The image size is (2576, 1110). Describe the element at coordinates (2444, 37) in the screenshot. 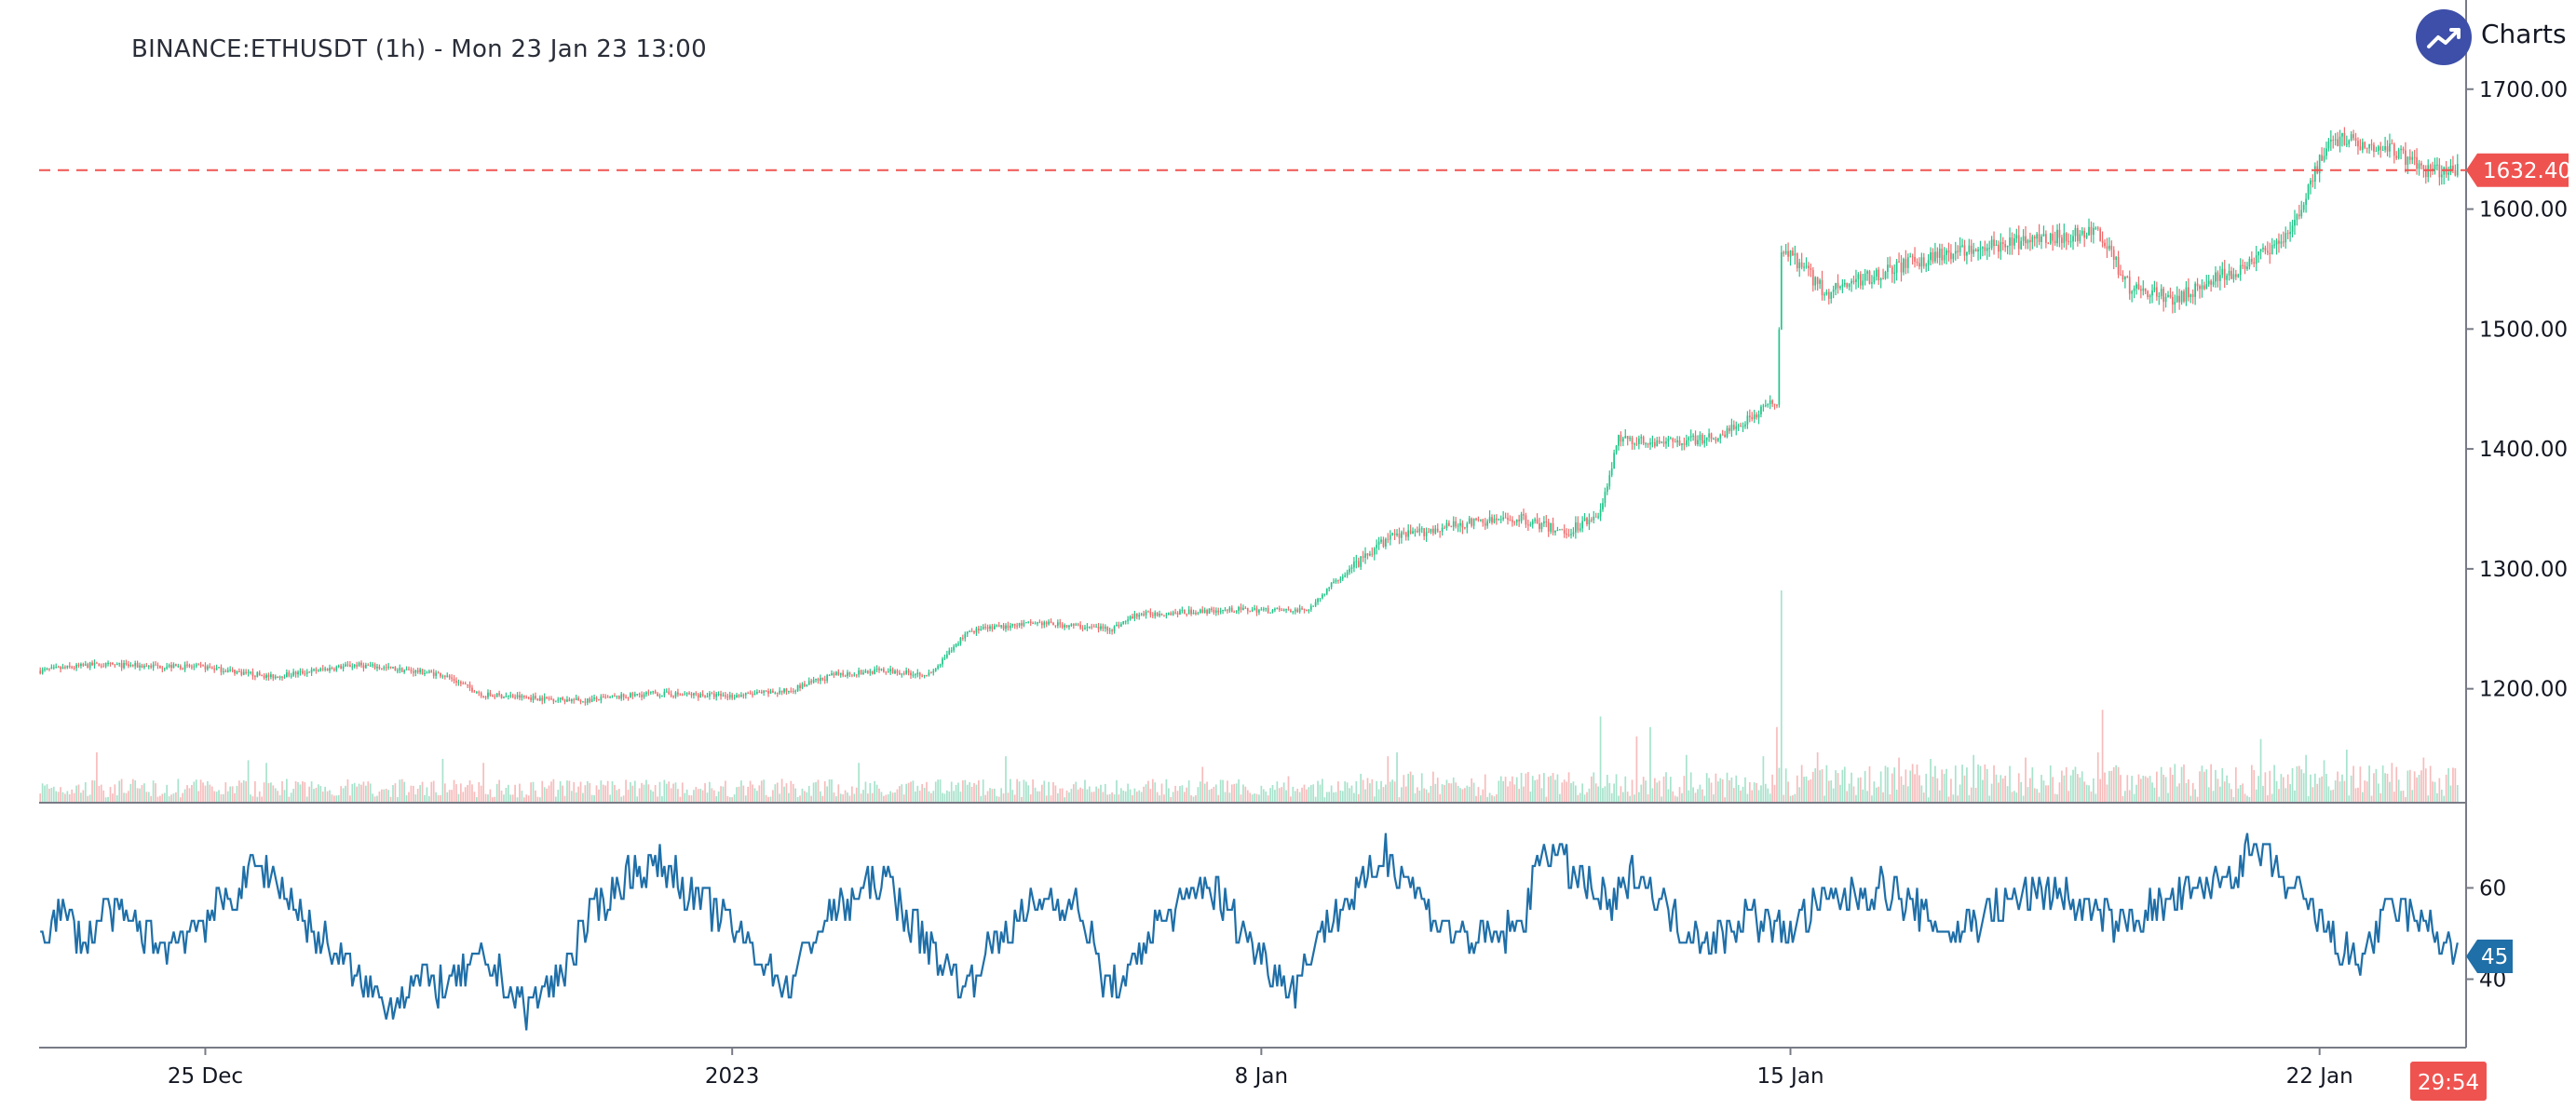

I see `brand-logo` at that location.